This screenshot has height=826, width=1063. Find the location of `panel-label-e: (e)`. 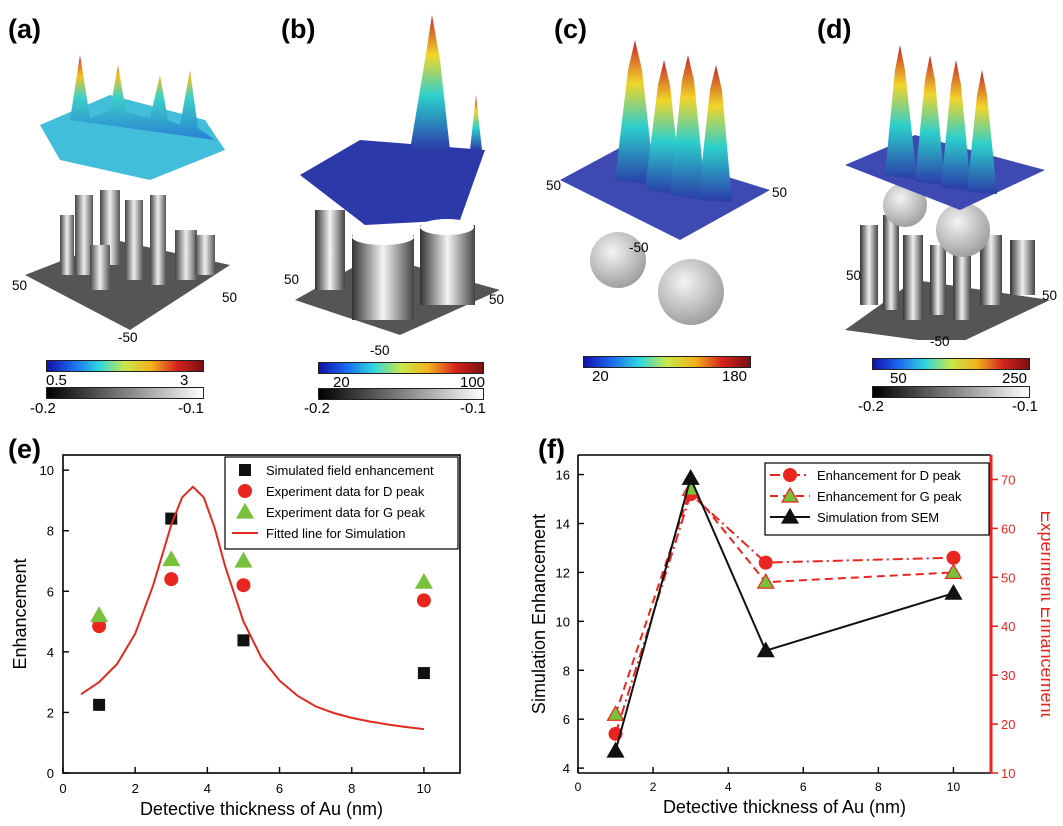

panel-label-e: (e) is located at coordinates (24, 449).